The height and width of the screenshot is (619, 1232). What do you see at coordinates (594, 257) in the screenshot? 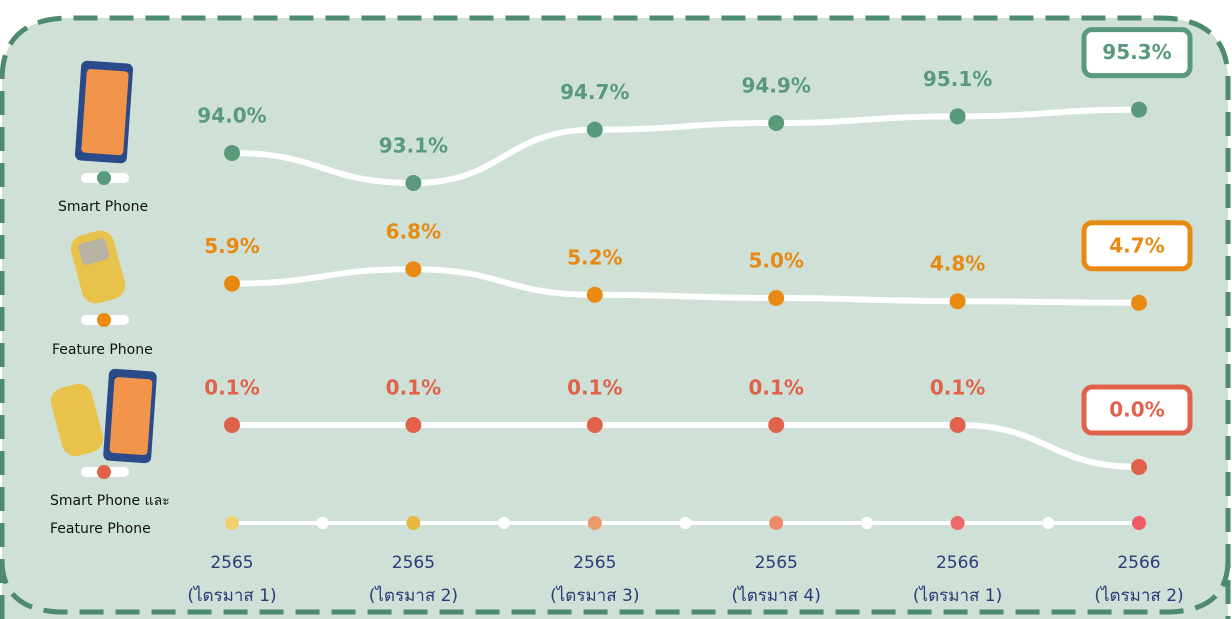
I see `value-label: 5.2%` at bounding box center [594, 257].